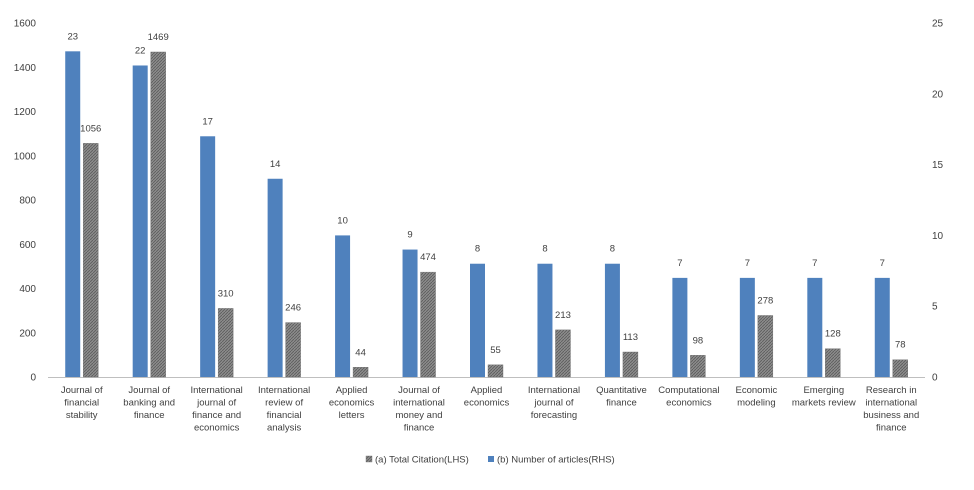  Describe the element at coordinates (621, 390) in the screenshot. I see `category-label: Quantitative` at that location.